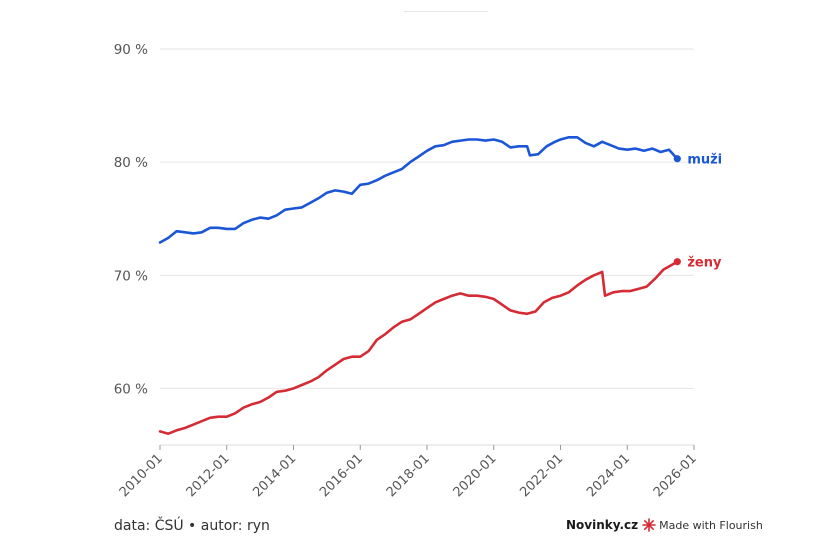  I want to click on source-credit: data: ČSÚ • autor: ryn, so click(192, 526).